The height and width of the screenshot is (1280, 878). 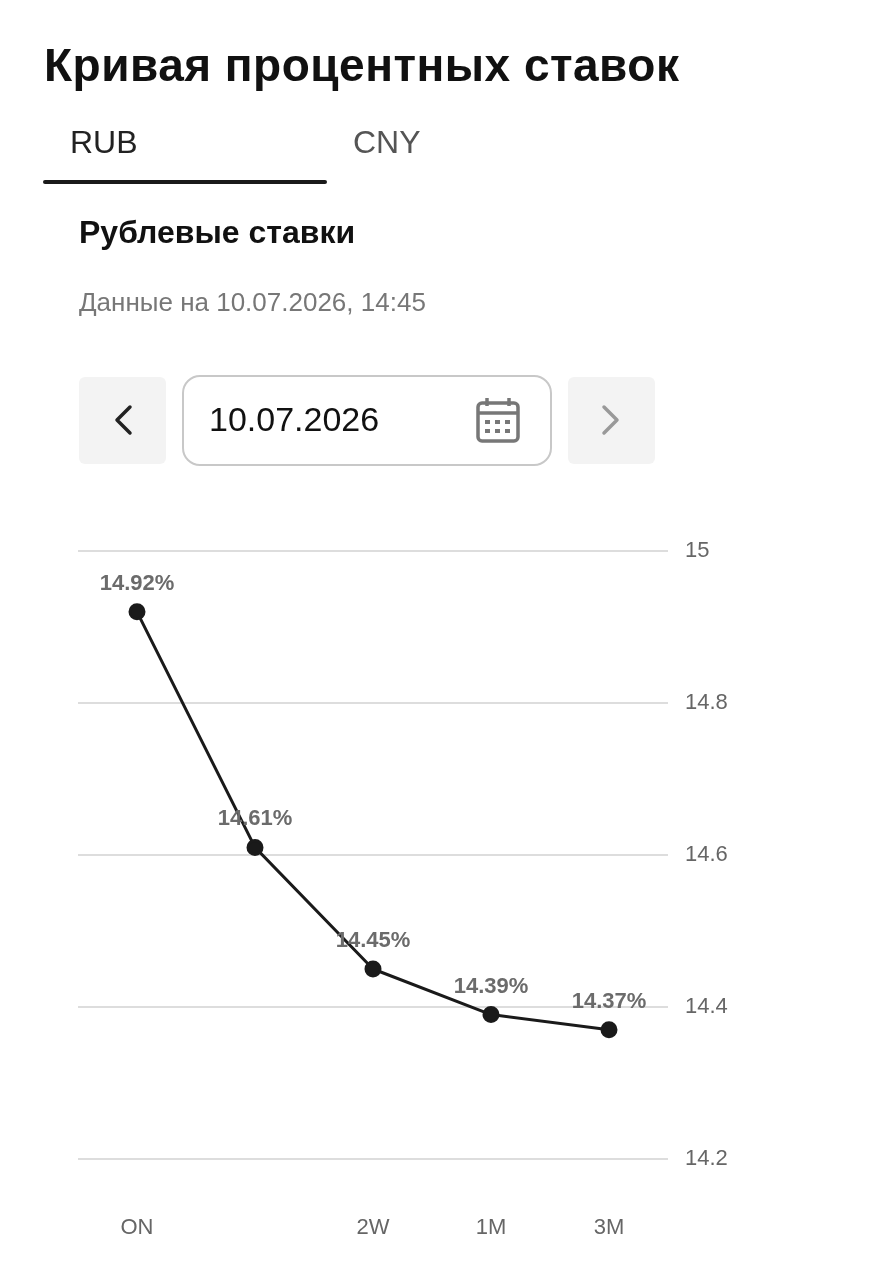 I want to click on data-label: 14.92%, so click(x=137, y=582).